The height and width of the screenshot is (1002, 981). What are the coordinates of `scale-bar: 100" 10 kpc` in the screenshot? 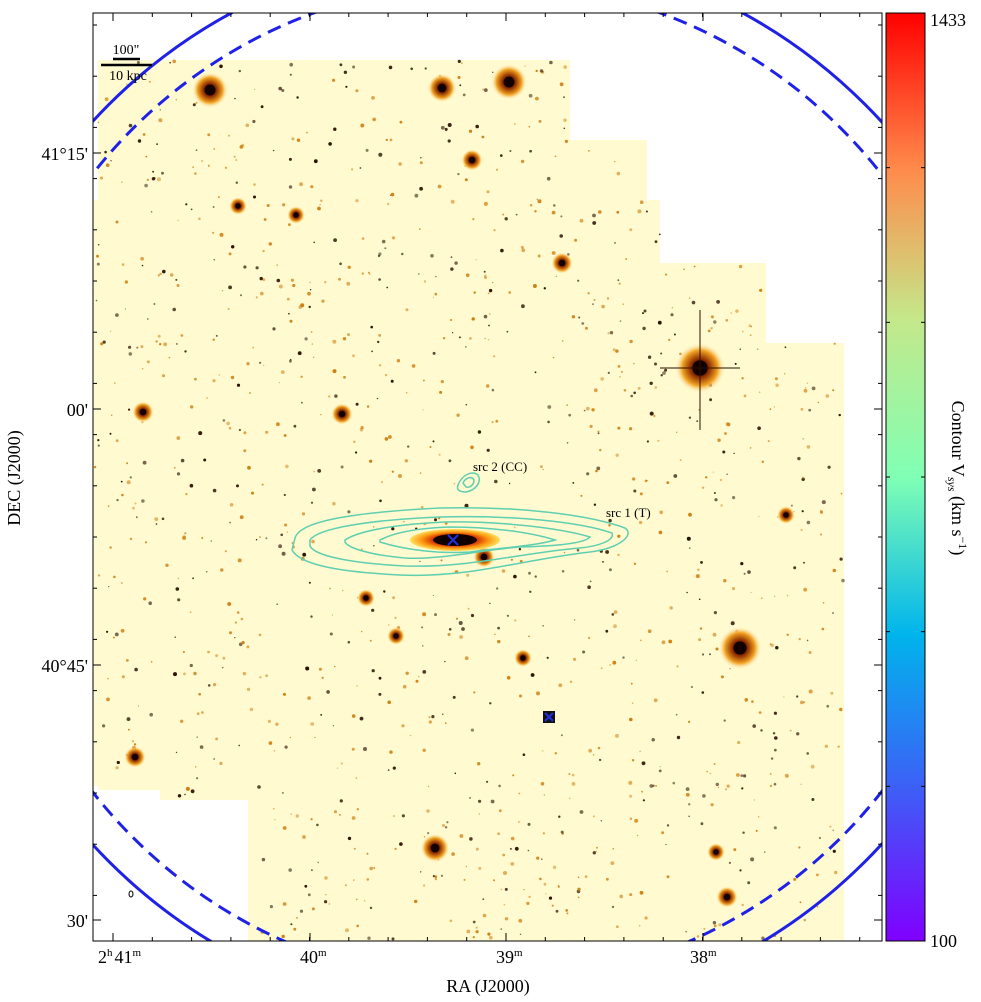 It's located at (126, 63).